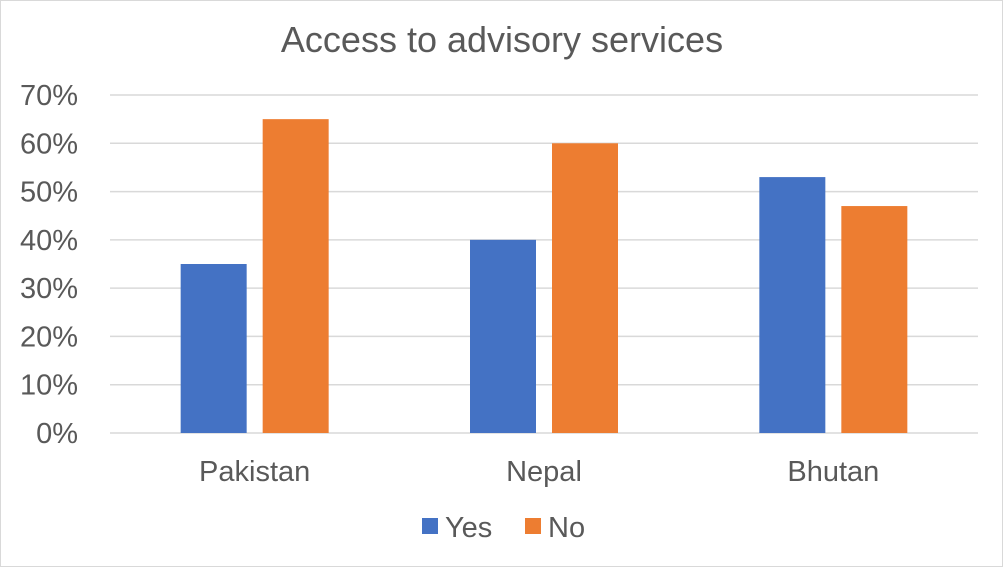 The image size is (1003, 567). What do you see at coordinates (49, 193) in the screenshot?
I see `y-tick-label: 50%` at bounding box center [49, 193].